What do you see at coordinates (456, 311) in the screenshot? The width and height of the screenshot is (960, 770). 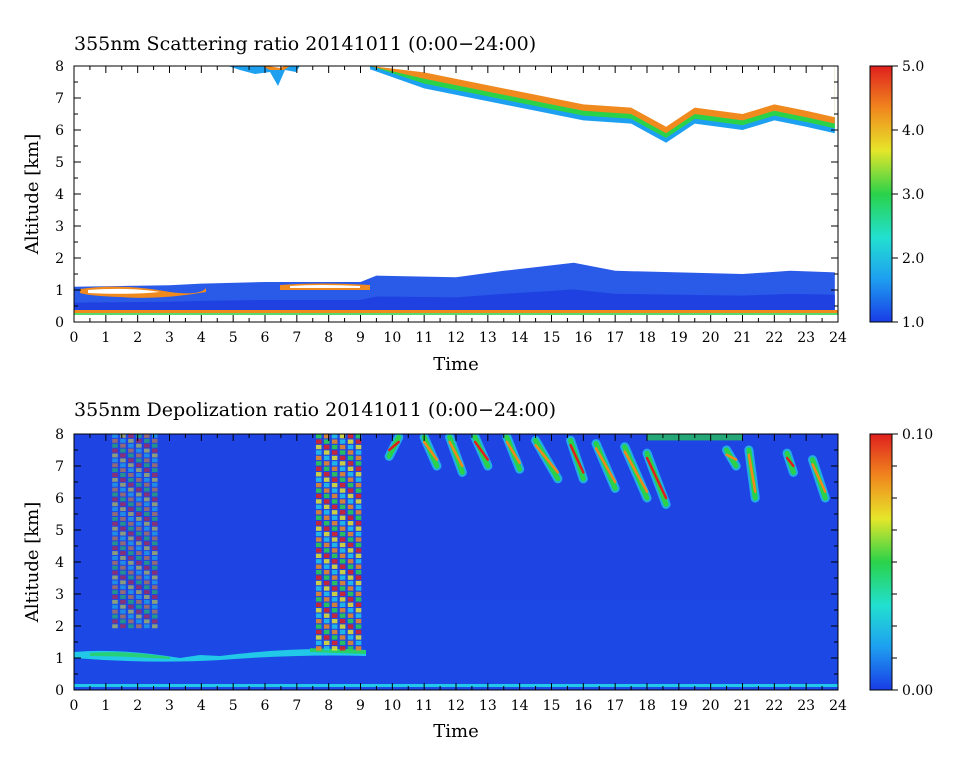 I see `near-surface-layer` at bounding box center [456, 311].